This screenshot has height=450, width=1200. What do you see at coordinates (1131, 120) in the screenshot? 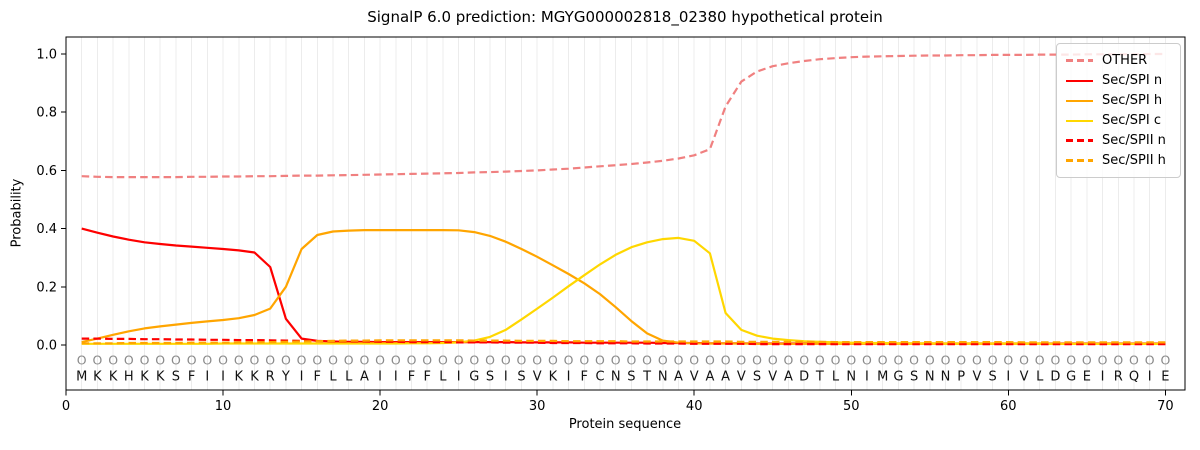
I see `legend-label: Sec/SPI c` at bounding box center [1131, 120].